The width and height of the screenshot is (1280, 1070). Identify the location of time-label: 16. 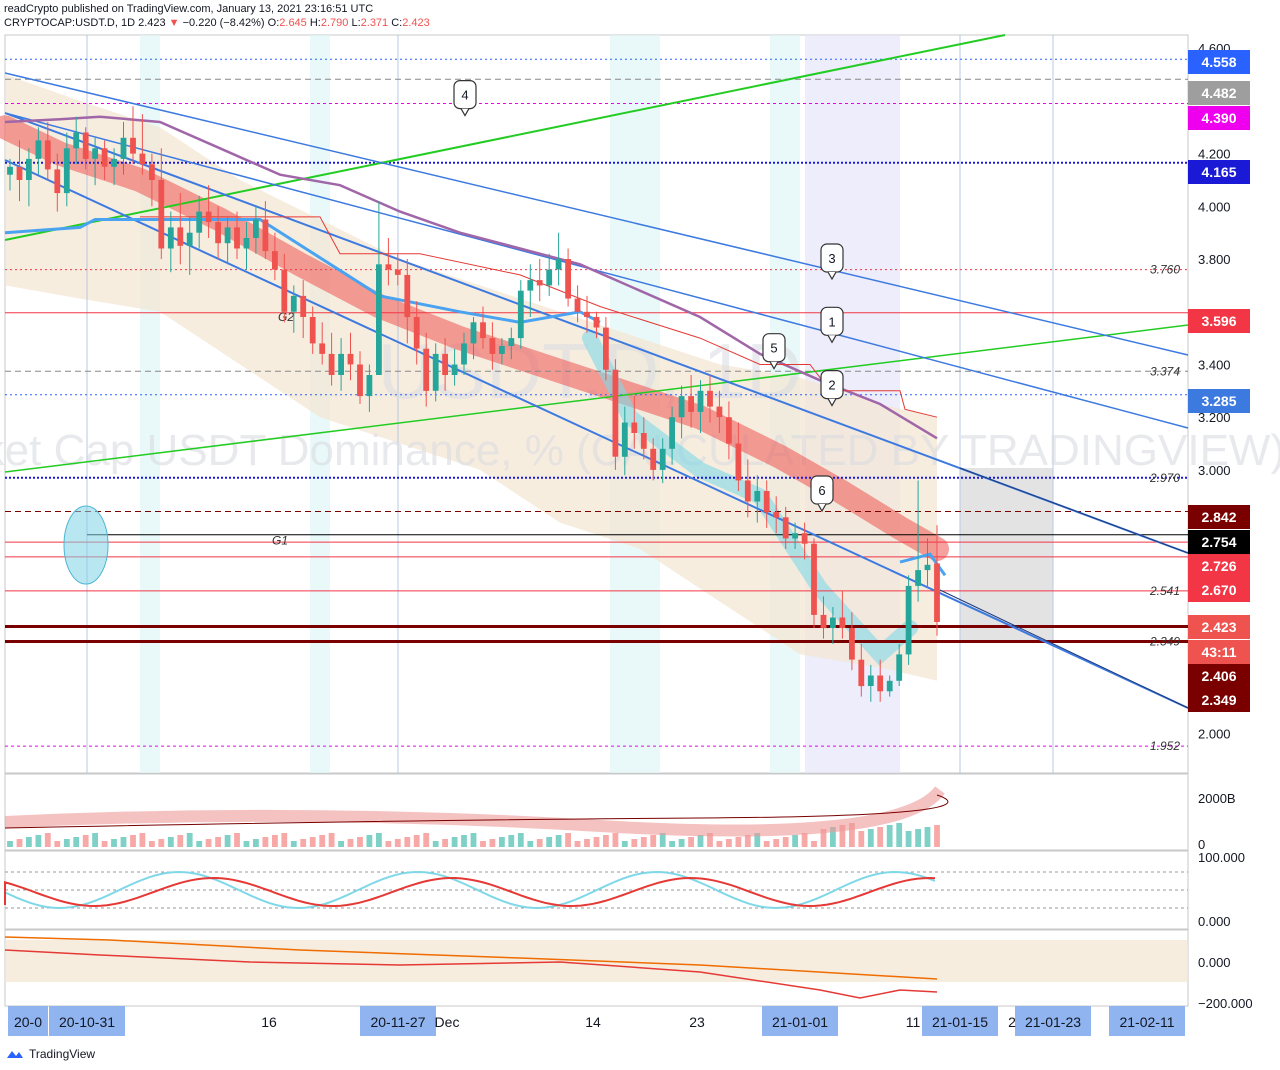
(269, 1022).